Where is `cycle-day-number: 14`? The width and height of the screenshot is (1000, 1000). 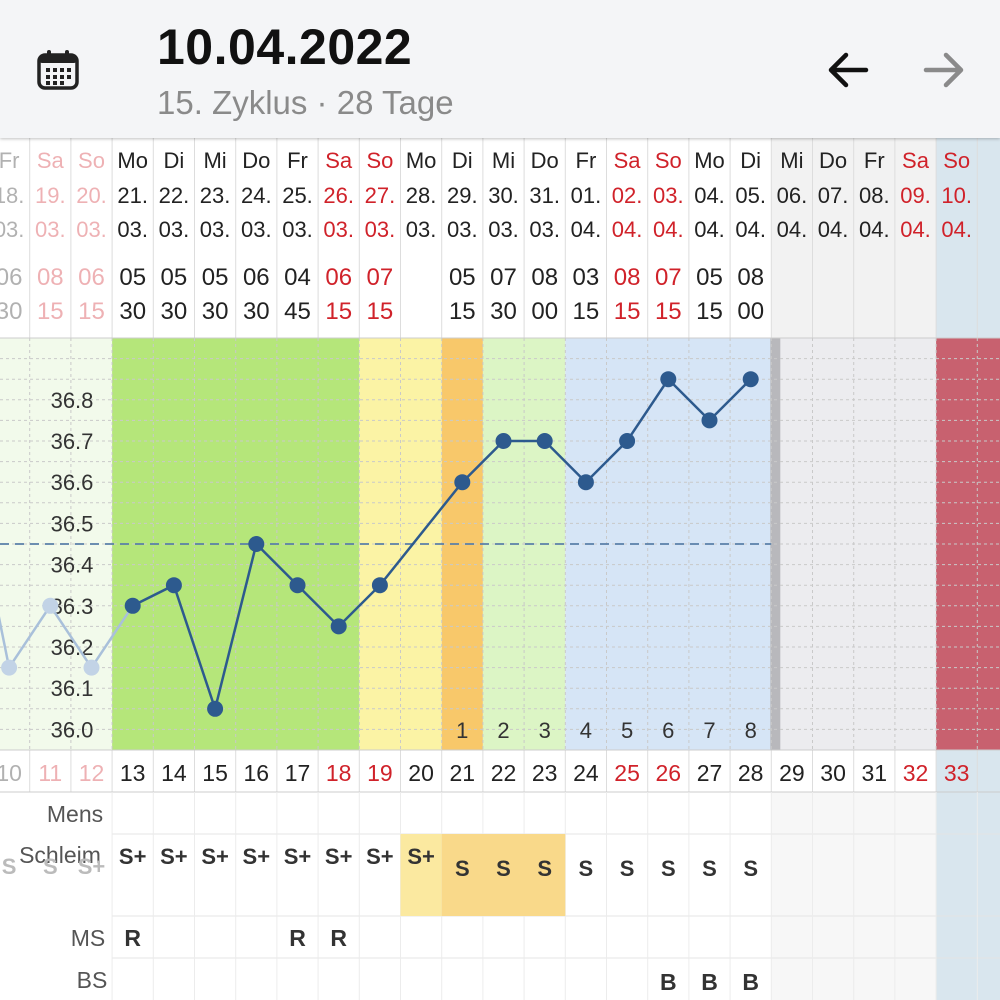
cycle-day-number: 14 is located at coordinates (174, 773).